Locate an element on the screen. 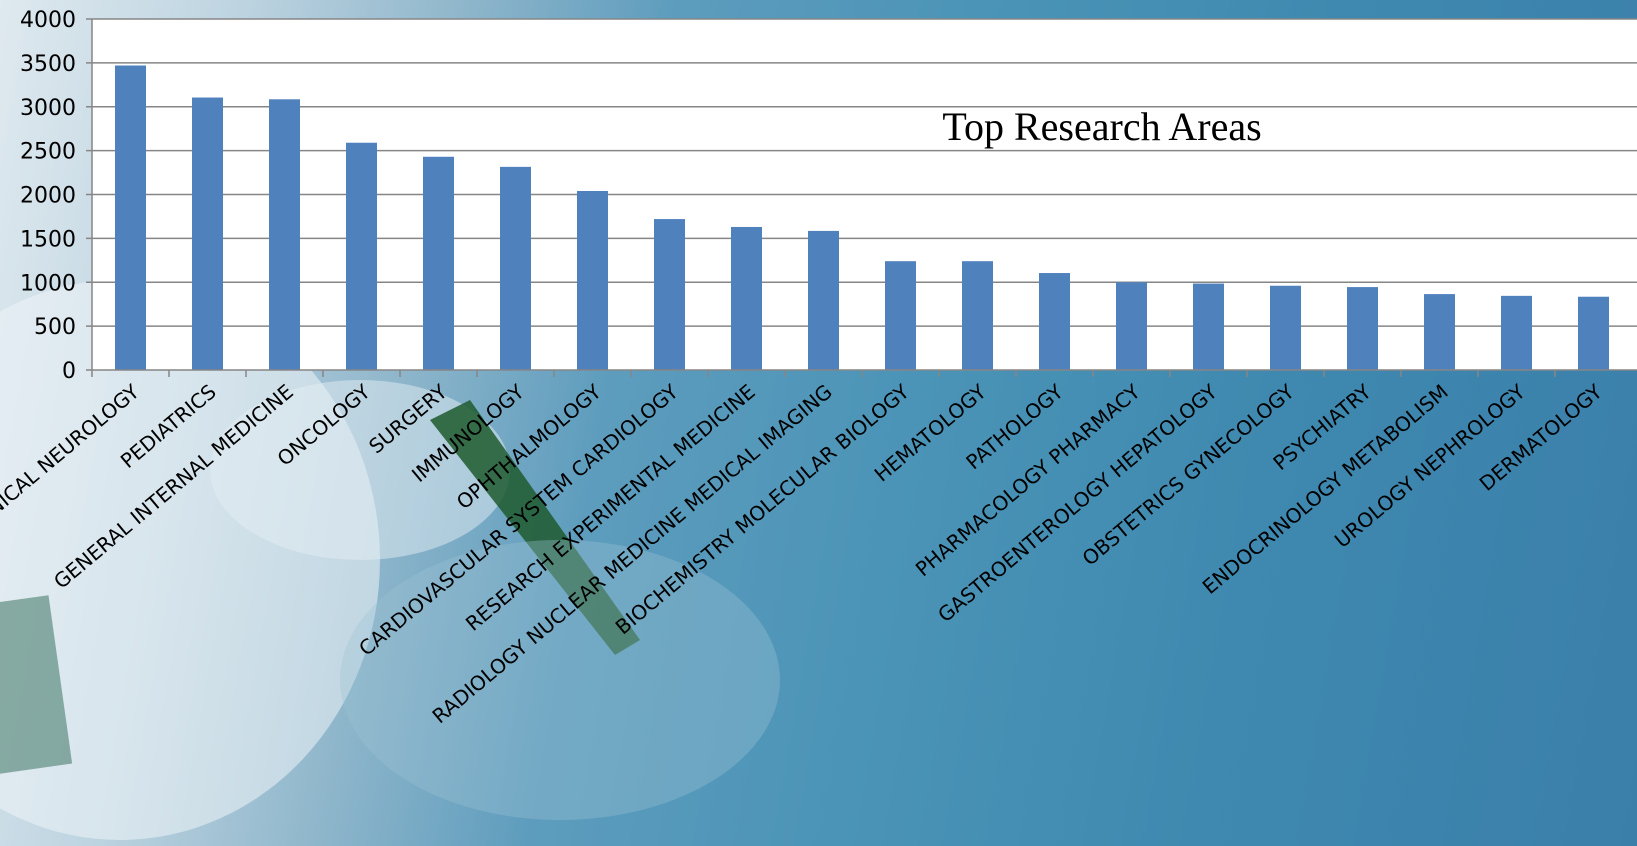  y-tick-label: 2500 is located at coordinates (48, 152).